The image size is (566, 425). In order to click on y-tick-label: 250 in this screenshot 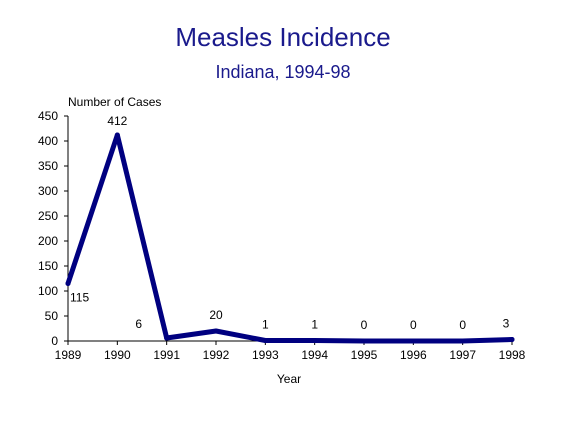, I will do `click(48, 216)`.